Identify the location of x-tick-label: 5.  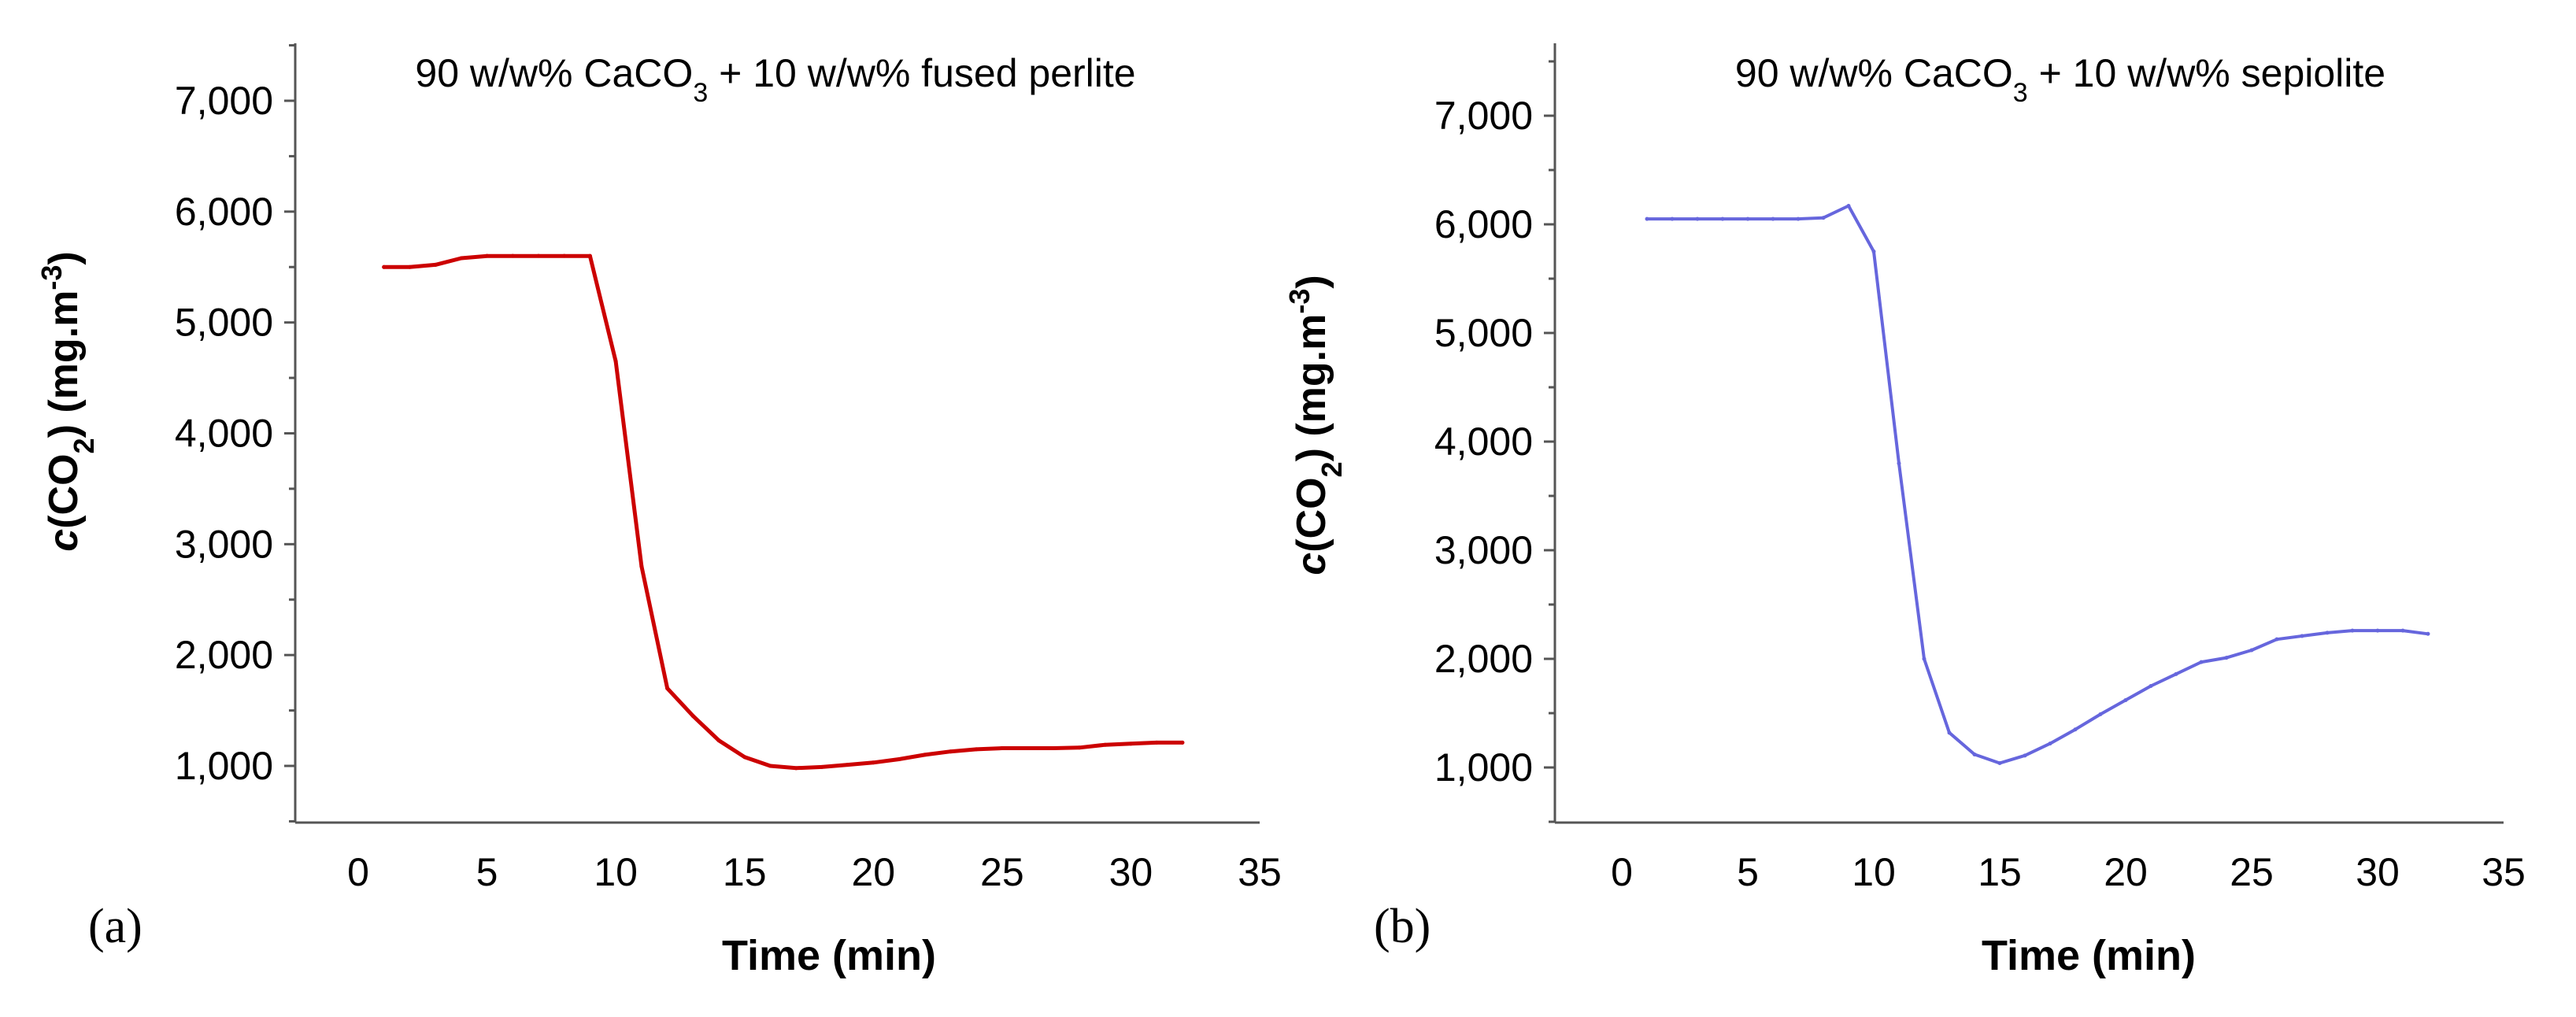
(1748, 872).